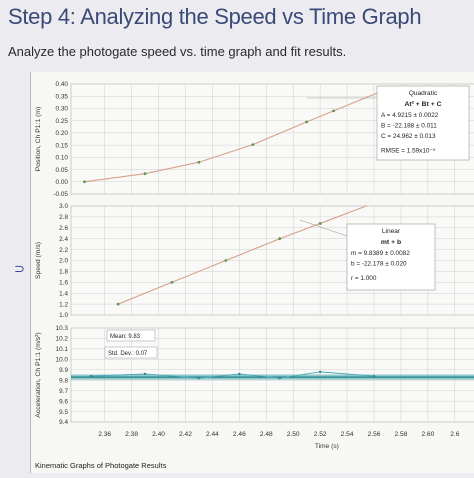 This screenshot has height=478, width=474. What do you see at coordinates (63, 261) in the screenshot?
I see `y-tick-label: 2.0` at bounding box center [63, 261].